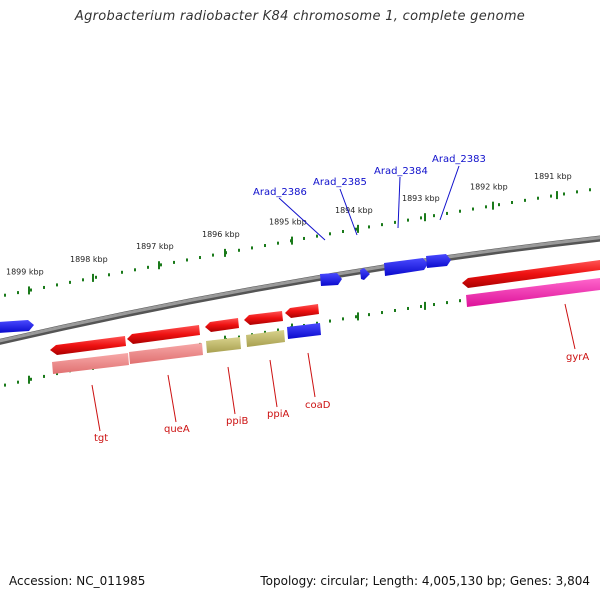 Image resolution: width=600 pixels, height=600 pixels. Describe the element at coordinates (577, 357) in the screenshot. I see `gene-label-gyra: gyrA` at that location.